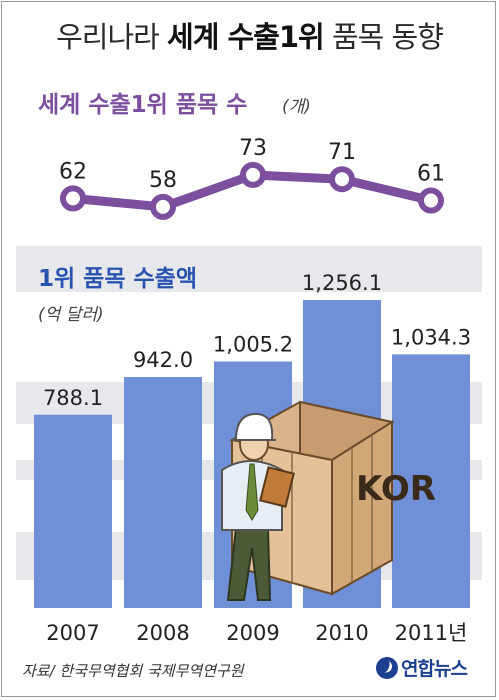 This screenshot has height=700, width=499. Describe the element at coordinates (117, 279) in the screenshot. I see `bar-chart-title: 1위 품목 수출액` at that location.